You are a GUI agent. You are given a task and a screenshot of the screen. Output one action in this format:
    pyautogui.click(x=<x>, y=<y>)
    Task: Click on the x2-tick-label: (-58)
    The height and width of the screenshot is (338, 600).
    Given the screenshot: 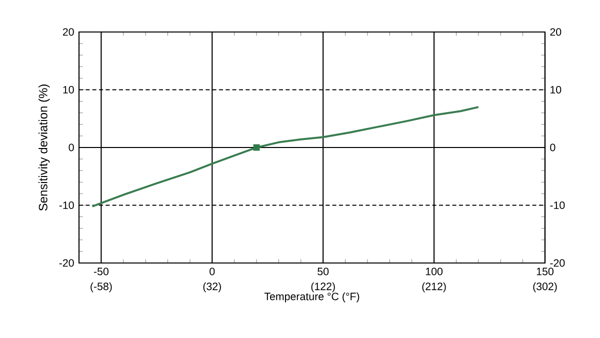 What is the action you would take?
    pyautogui.click(x=101, y=287)
    